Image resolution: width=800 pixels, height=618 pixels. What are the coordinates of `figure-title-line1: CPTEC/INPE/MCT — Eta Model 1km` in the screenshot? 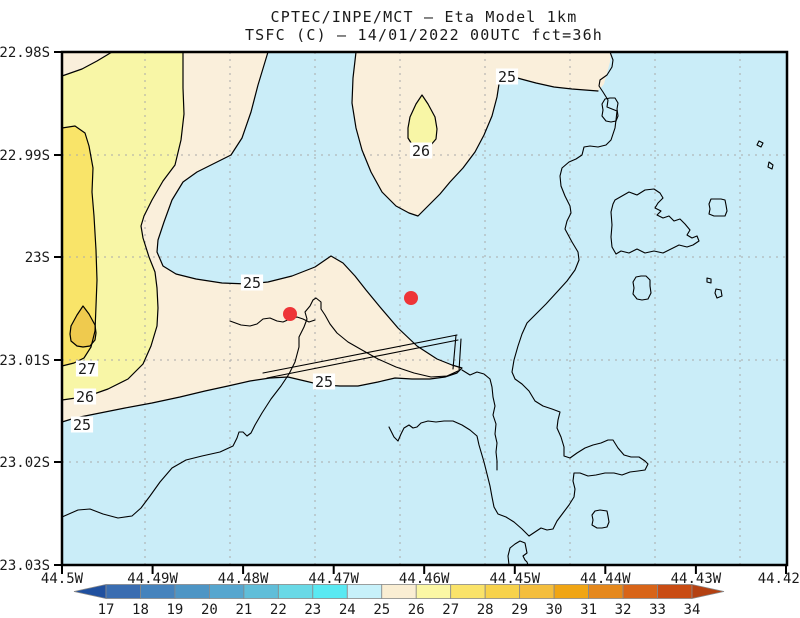 It's located at (424, 17).